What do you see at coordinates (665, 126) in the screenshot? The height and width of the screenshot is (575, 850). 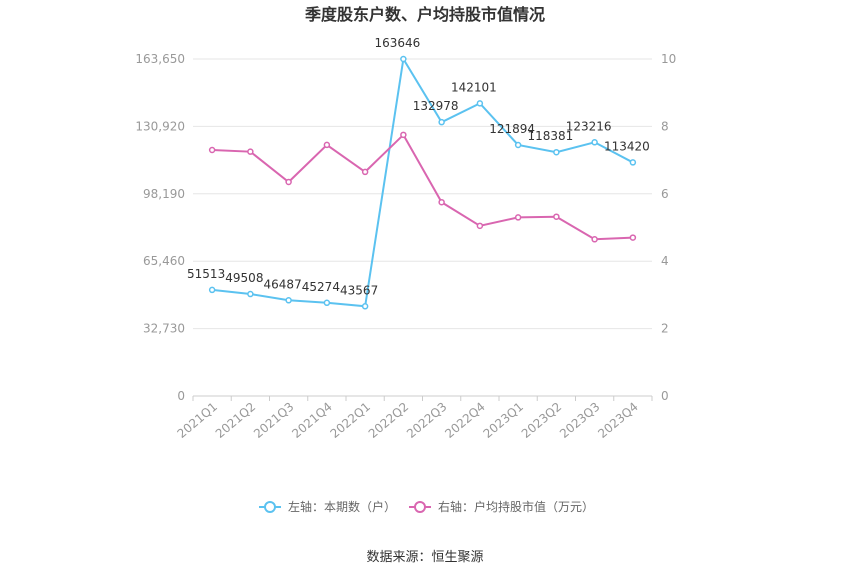 I see `right-tick-label: 8` at bounding box center [665, 126].